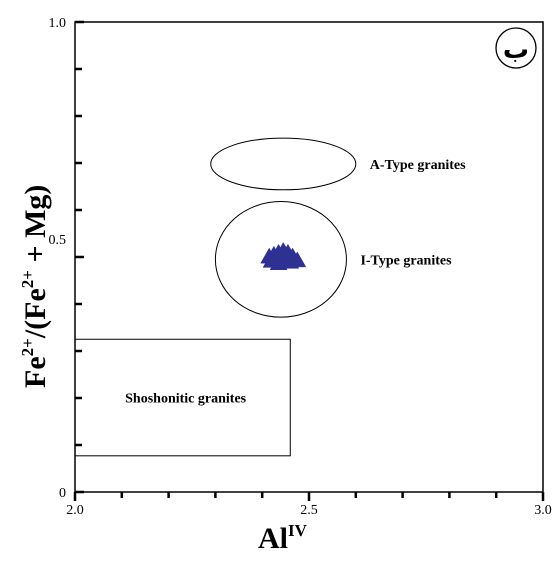  What do you see at coordinates (309, 510) in the screenshot?
I see `x-tick-label-2-5: 2.5` at bounding box center [309, 510].